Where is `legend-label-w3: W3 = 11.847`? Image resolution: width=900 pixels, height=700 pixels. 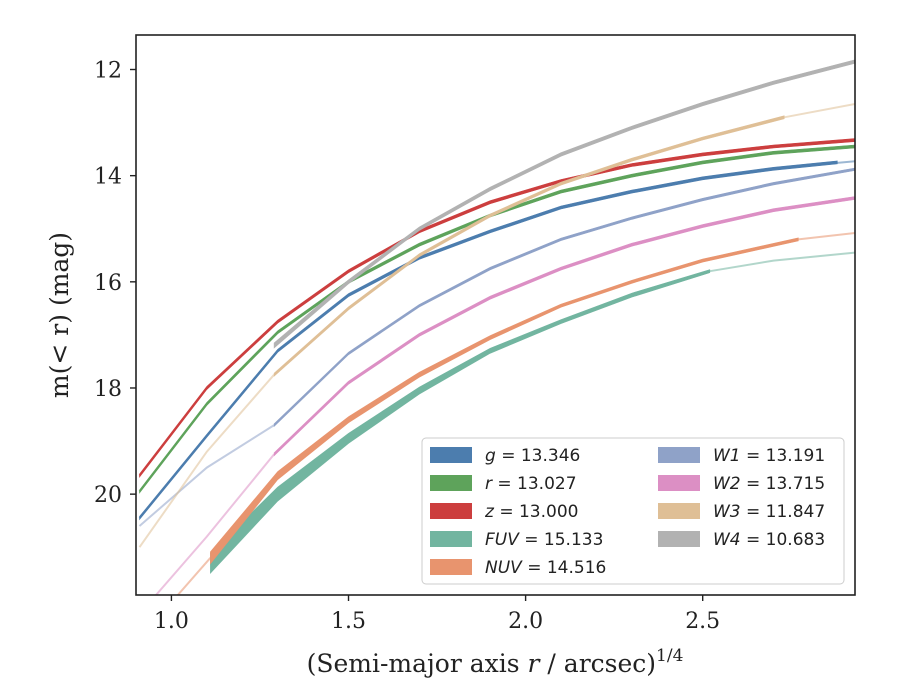
legend-label-w3: W3 = 11.847 is located at coordinates (769, 512).